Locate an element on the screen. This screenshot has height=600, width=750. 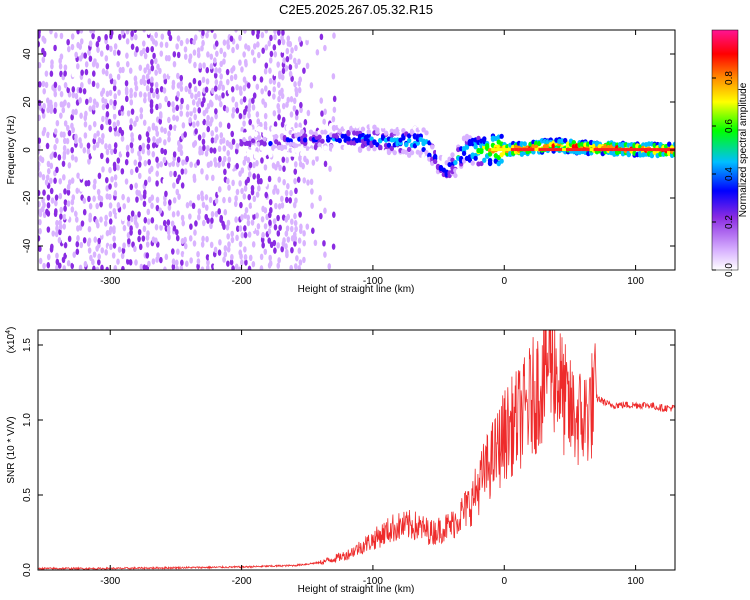
top-x-tick-label: 100 is located at coordinates (635, 281).